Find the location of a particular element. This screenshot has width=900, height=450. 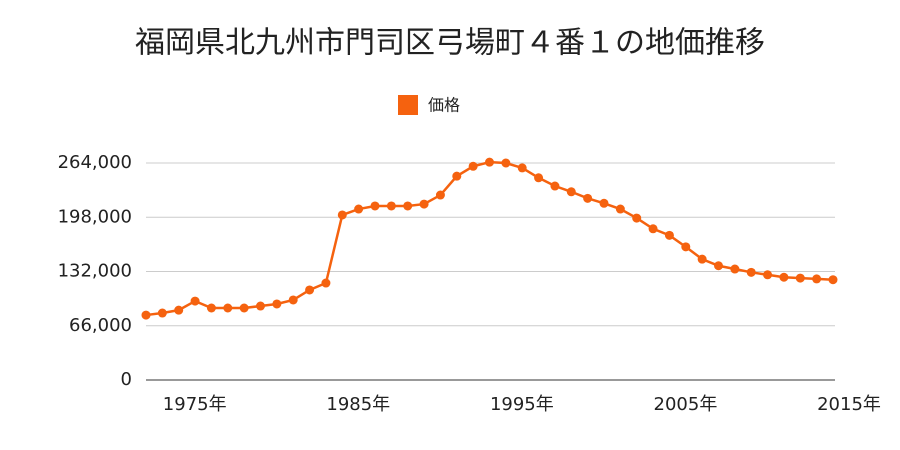

x-tick-label: 1995年 is located at coordinates (522, 404).